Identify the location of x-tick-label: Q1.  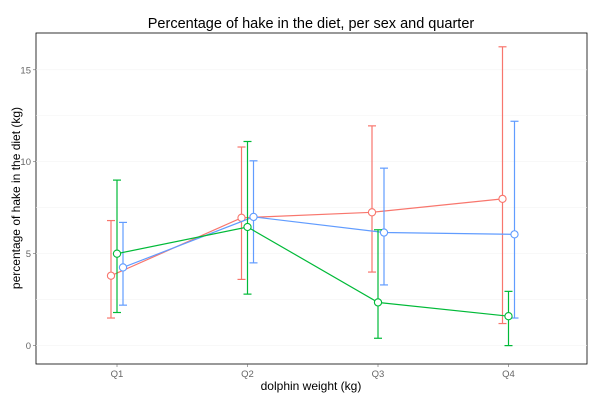
(117, 374).